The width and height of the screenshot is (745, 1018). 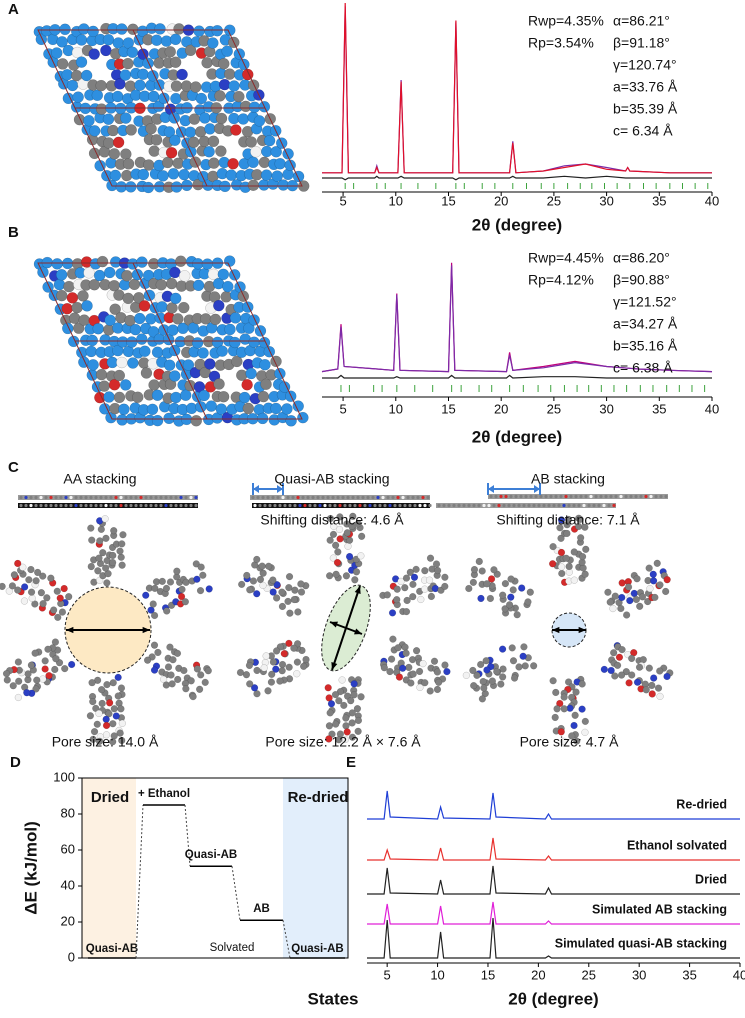 What do you see at coordinates (318, 797) in the screenshot?
I see `region-label: Re-dried` at bounding box center [318, 797].